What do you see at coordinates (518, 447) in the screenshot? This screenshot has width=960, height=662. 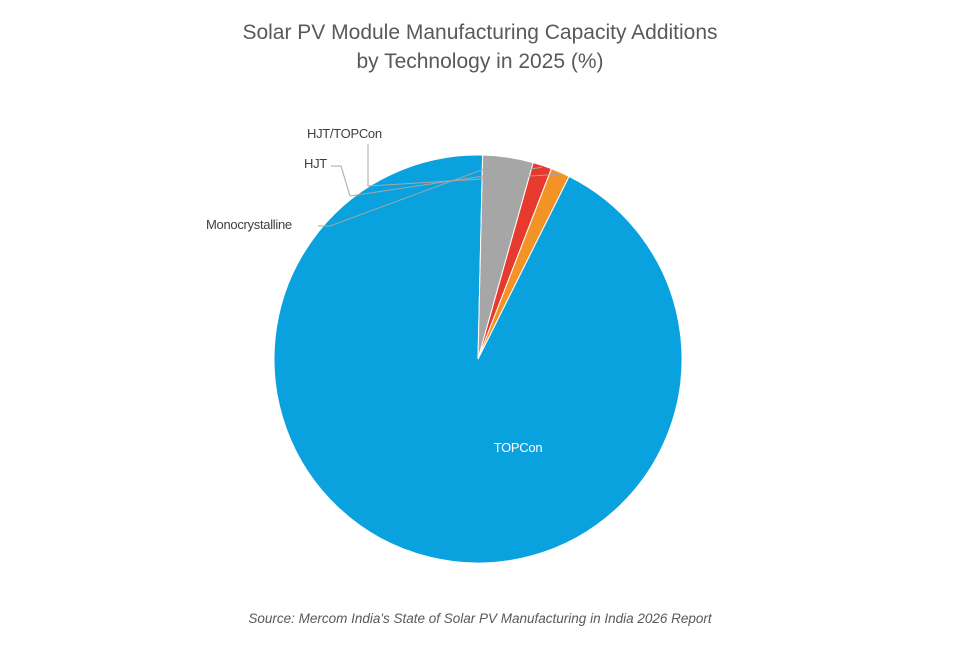 I see `label-topcon: TOPCon` at bounding box center [518, 447].